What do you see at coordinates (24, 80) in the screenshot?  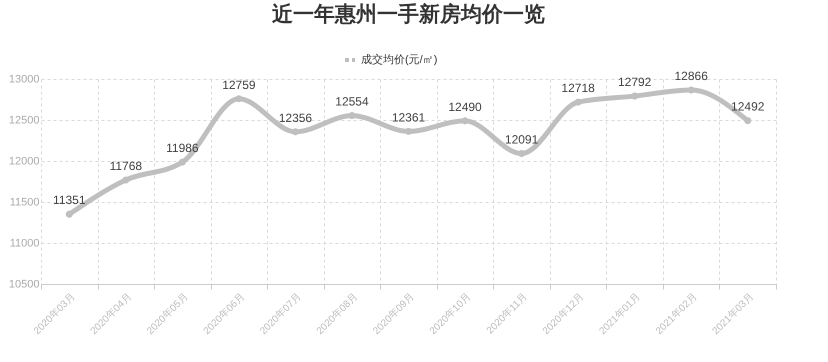 I see `y-tick-label: 13000` at bounding box center [24, 80].